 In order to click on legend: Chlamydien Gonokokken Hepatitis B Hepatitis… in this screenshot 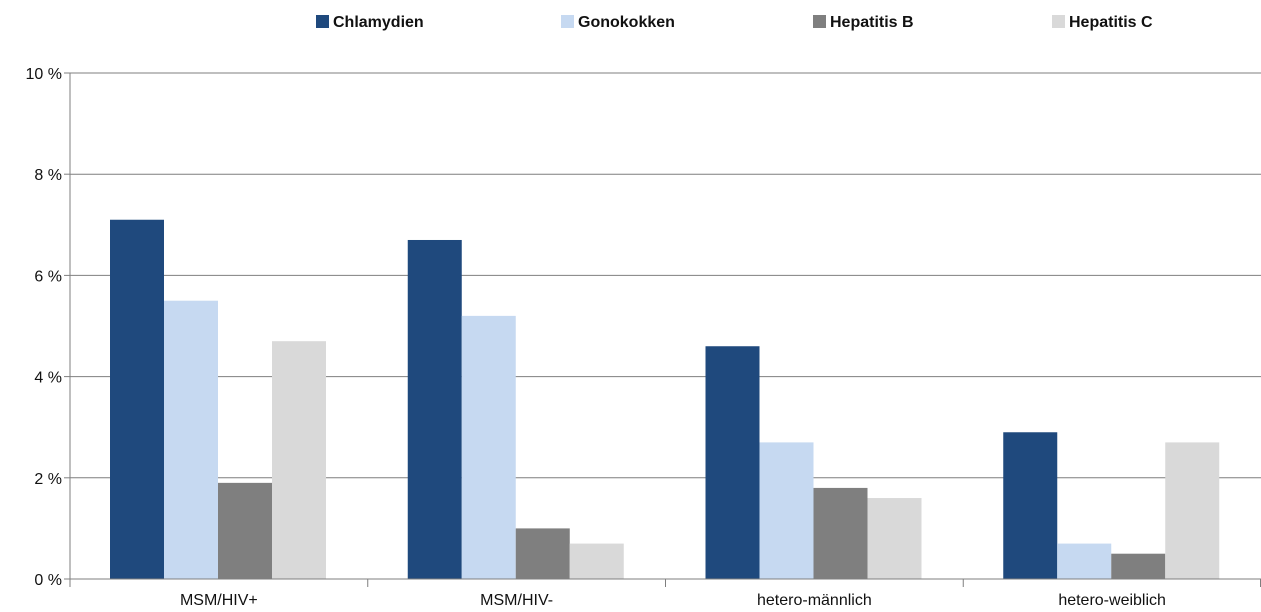, I will do `click(734, 22)`.